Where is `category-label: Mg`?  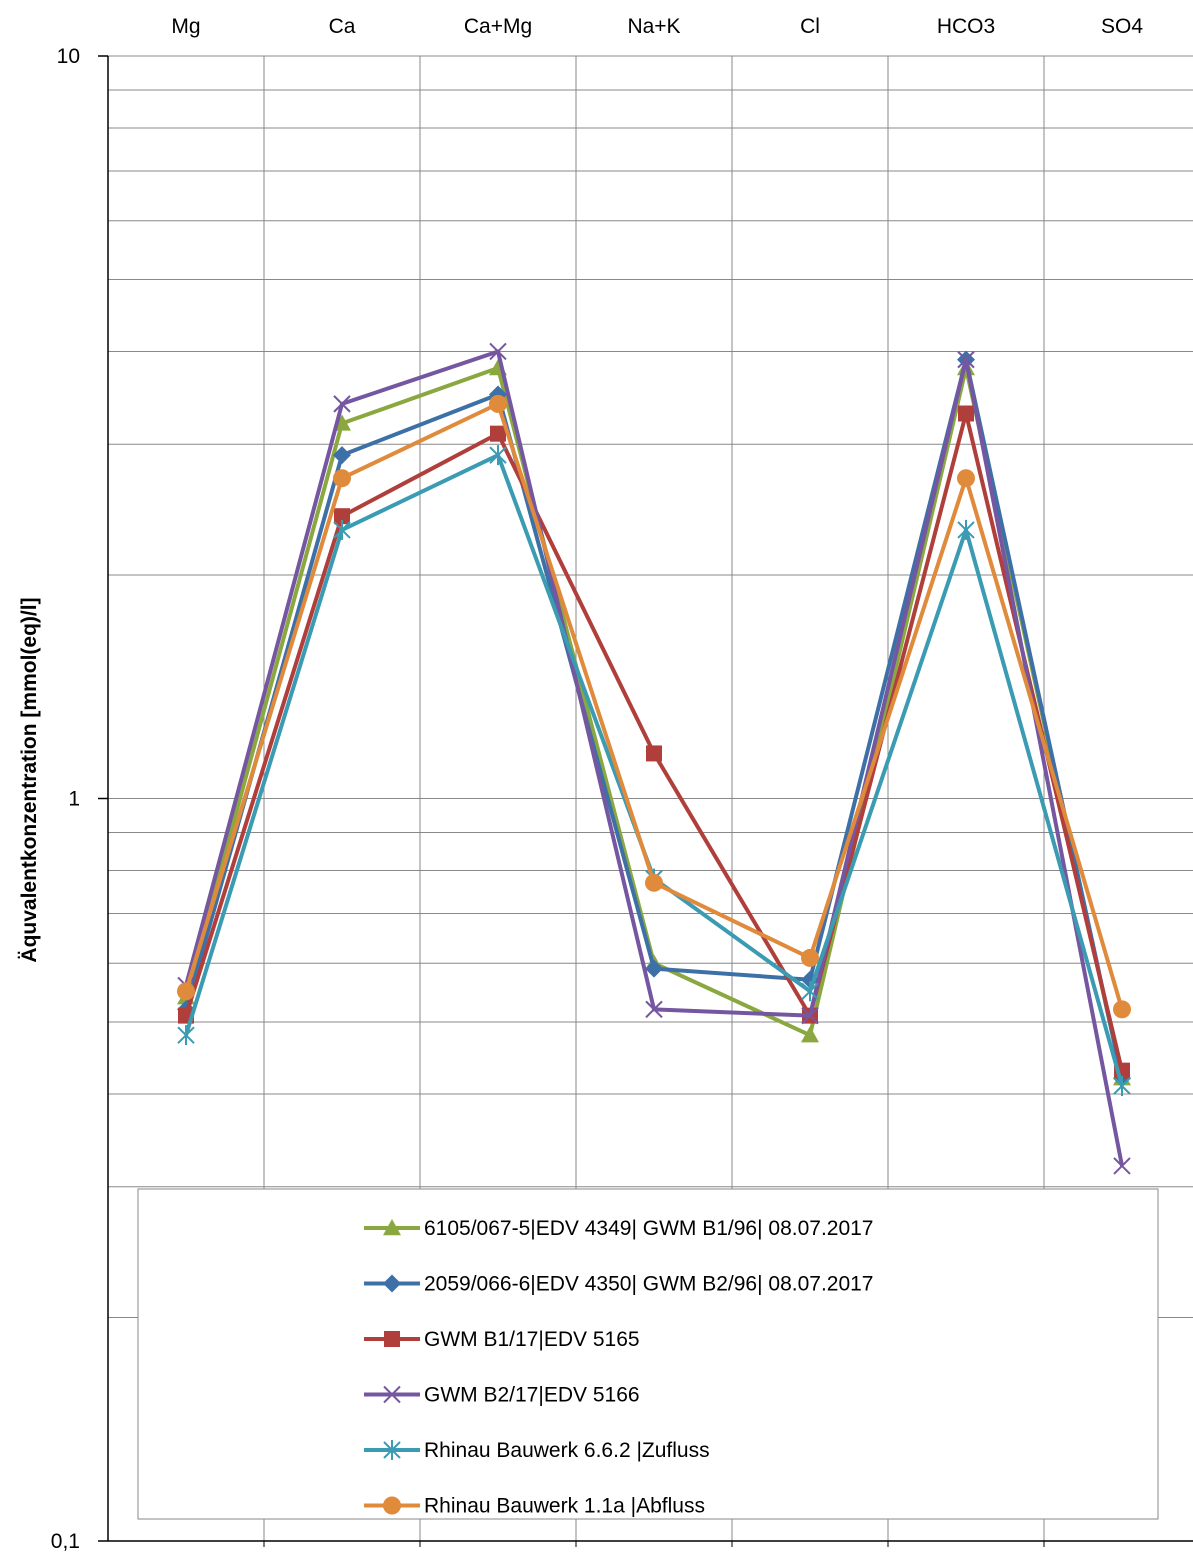
category-label: Mg is located at coordinates (185, 26).